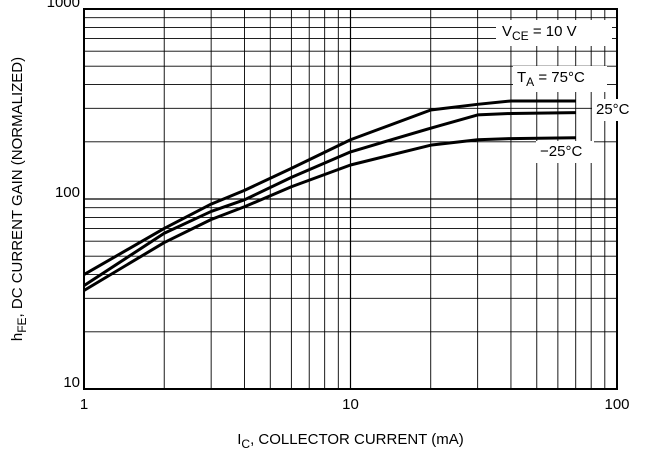  Describe the element at coordinates (245, 444) in the screenshot. I see `x-axis-label-sub: C` at that location.